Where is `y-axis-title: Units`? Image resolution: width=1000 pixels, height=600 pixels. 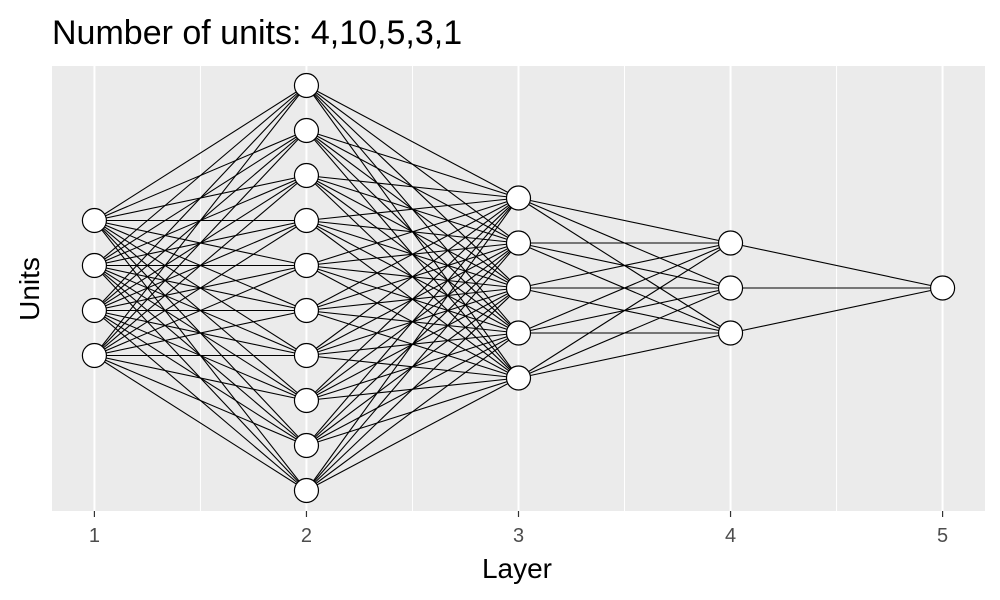
y-axis-title: Units is located at coordinates (29, 289).